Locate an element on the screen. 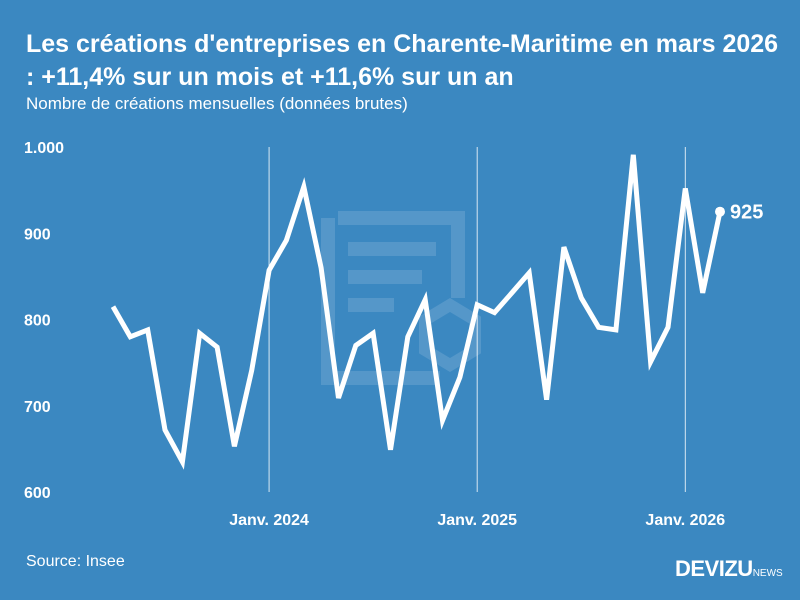  source-note: Source: Insee is located at coordinates (75, 561).